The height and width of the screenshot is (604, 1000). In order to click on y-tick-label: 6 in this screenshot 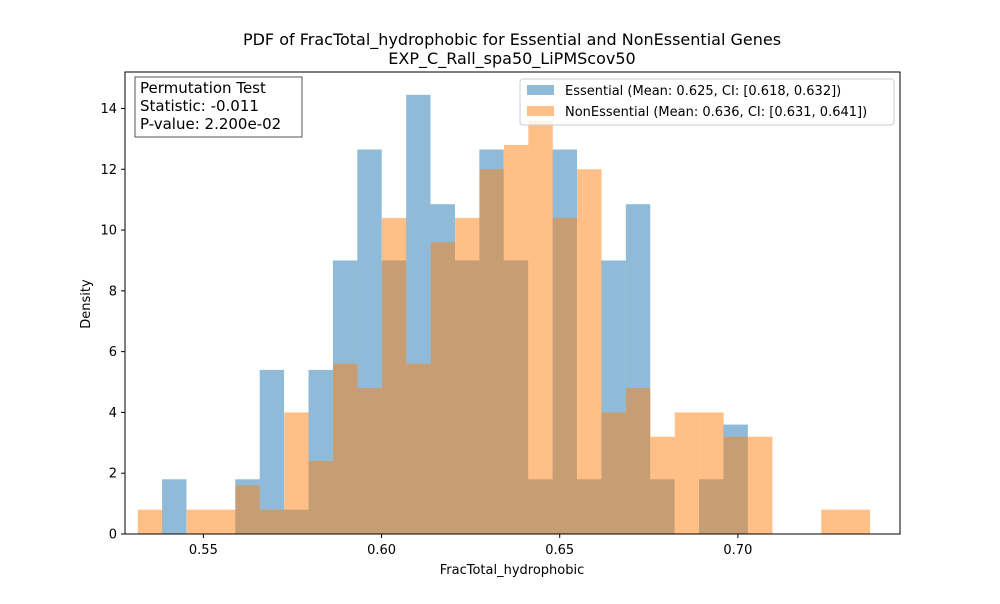, I will do `click(113, 352)`.